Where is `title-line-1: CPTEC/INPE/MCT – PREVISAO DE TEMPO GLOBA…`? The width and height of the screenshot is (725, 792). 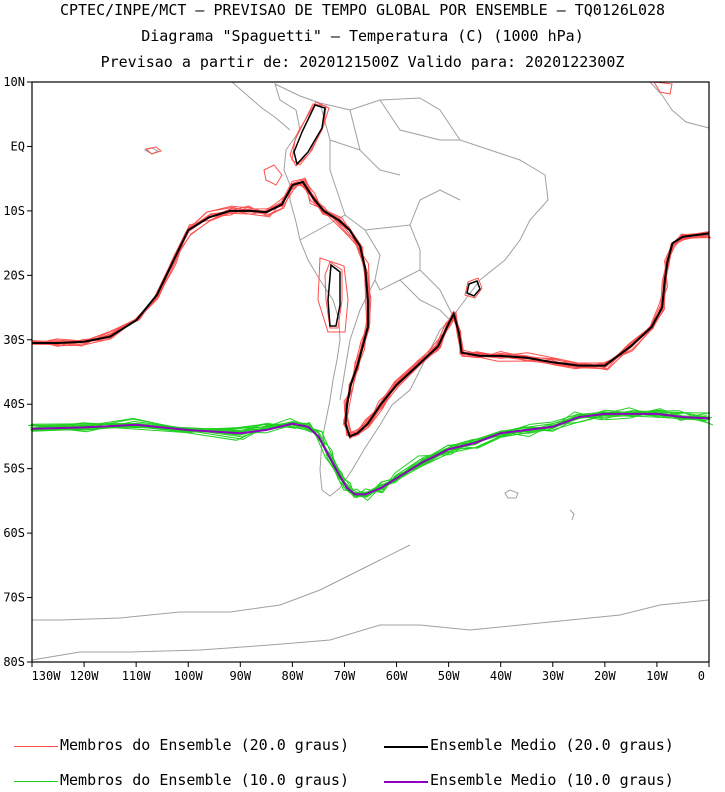
title-line-1: CPTEC/INPE/MCT – PREVISAO DE TEMPO GLOBA… is located at coordinates (362, 10).